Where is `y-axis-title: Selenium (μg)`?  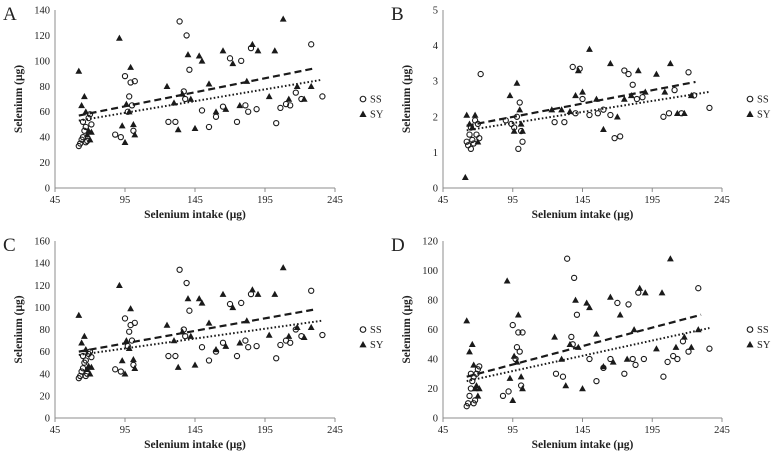 y-axis-title: Selenium (μg) is located at coordinates (19, 99).